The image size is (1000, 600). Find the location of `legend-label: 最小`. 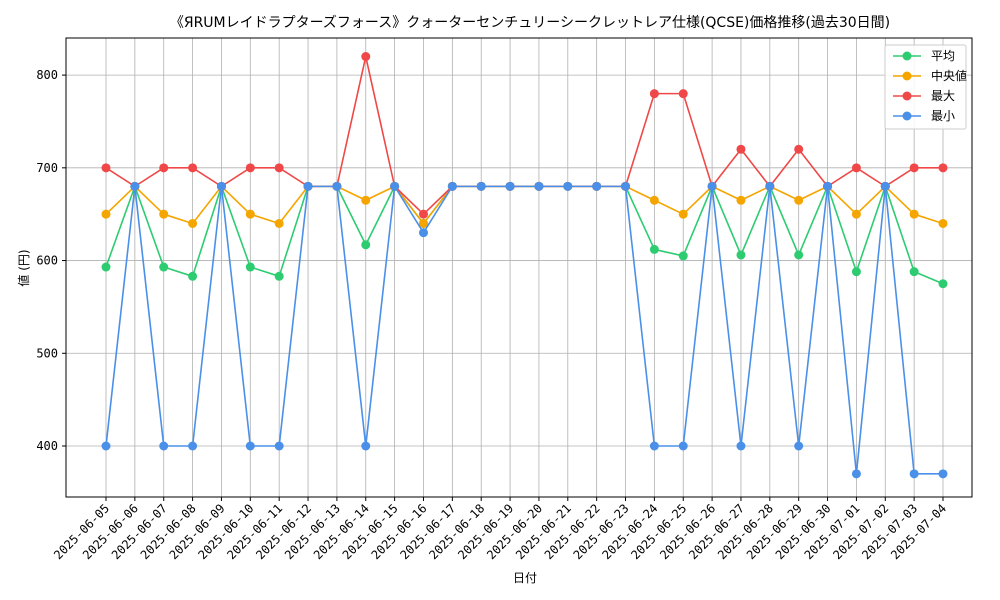

legend-label: 最小 is located at coordinates (943, 116).